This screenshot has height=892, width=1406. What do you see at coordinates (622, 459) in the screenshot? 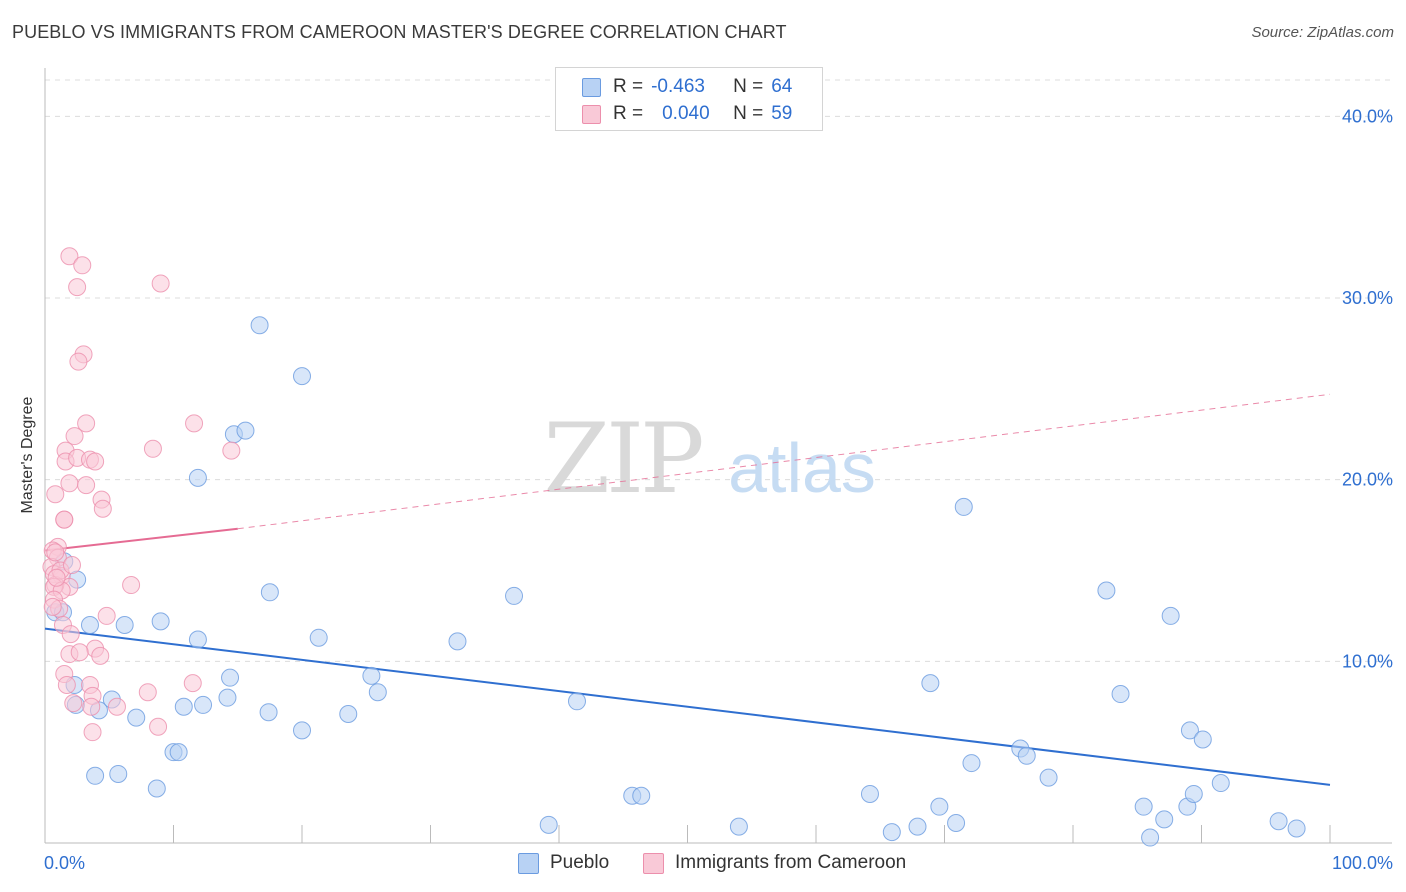
I see `watermark-zip: ZIP` at bounding box center [622, 459].